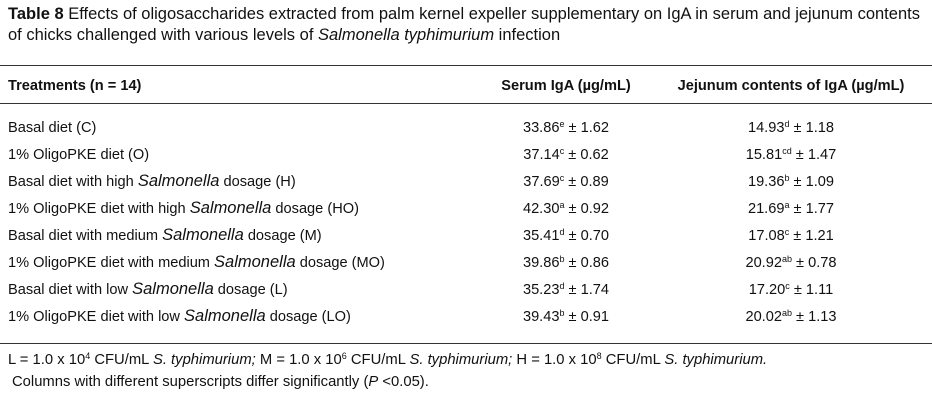  What do you see at coordinates (461, 360) in the screenshot?
I see `footnote-m-organism: S. typhimurium;` at bounding box center [461, 360].